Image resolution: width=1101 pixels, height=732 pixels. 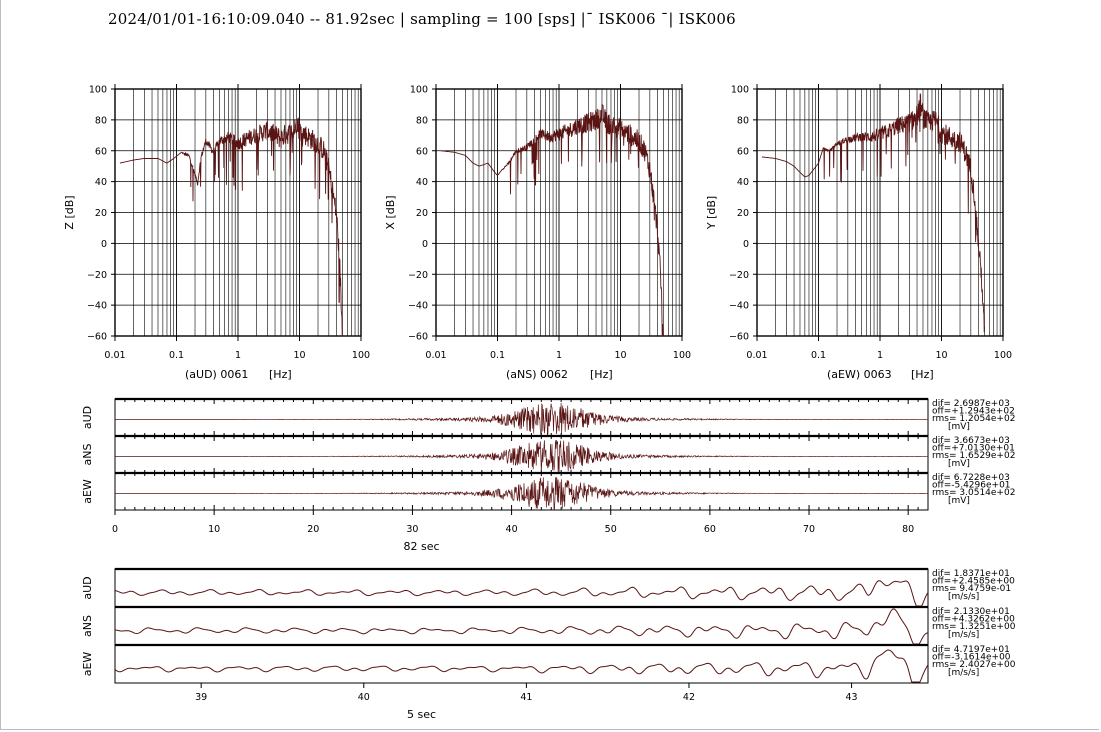 What do you see at coordinates (973, 449) in the screenshot?
I see `trace-stat-off: off=+7.0130e+01` at bounding box center [973, 449].